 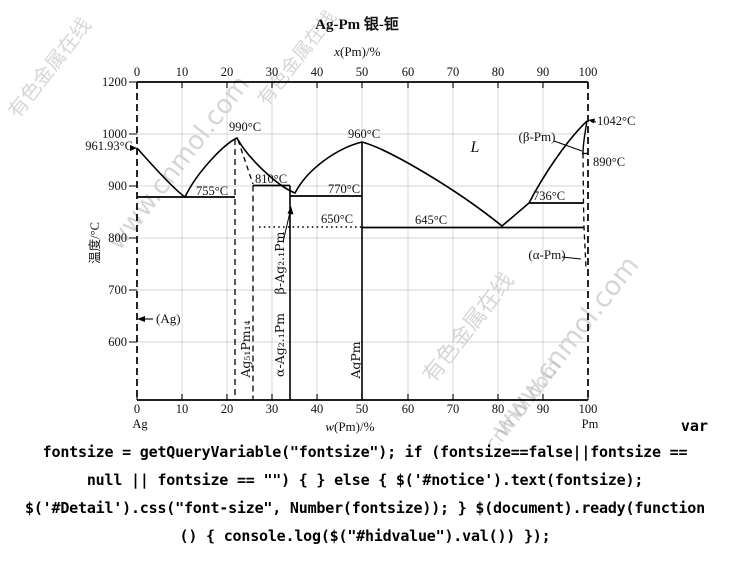 What do you see at coordinates (227, 72) in the screenshot?
I see `top-tick-20: 20` at bounding box center [227, 72].